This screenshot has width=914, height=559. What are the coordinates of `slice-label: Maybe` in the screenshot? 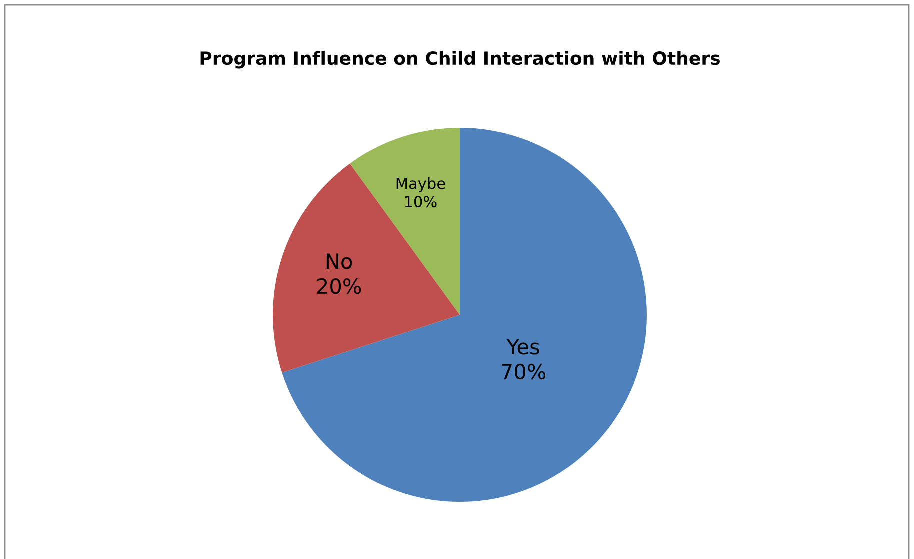 It's located at (421, 185).